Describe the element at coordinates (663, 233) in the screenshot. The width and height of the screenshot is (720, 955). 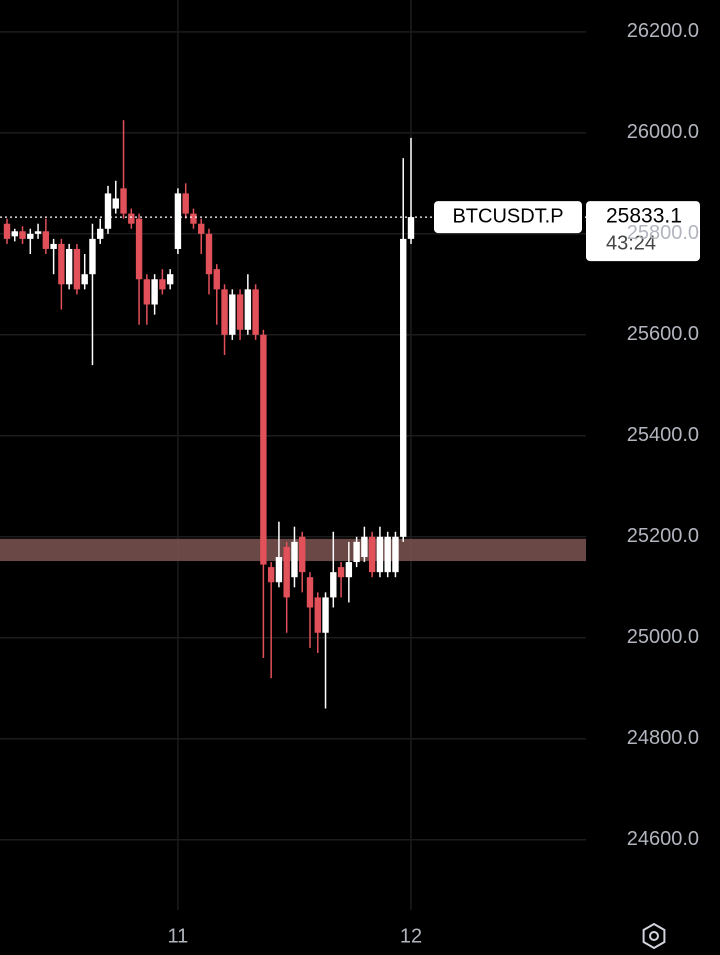
I see `y-tick-label: 25800.0` at that location.